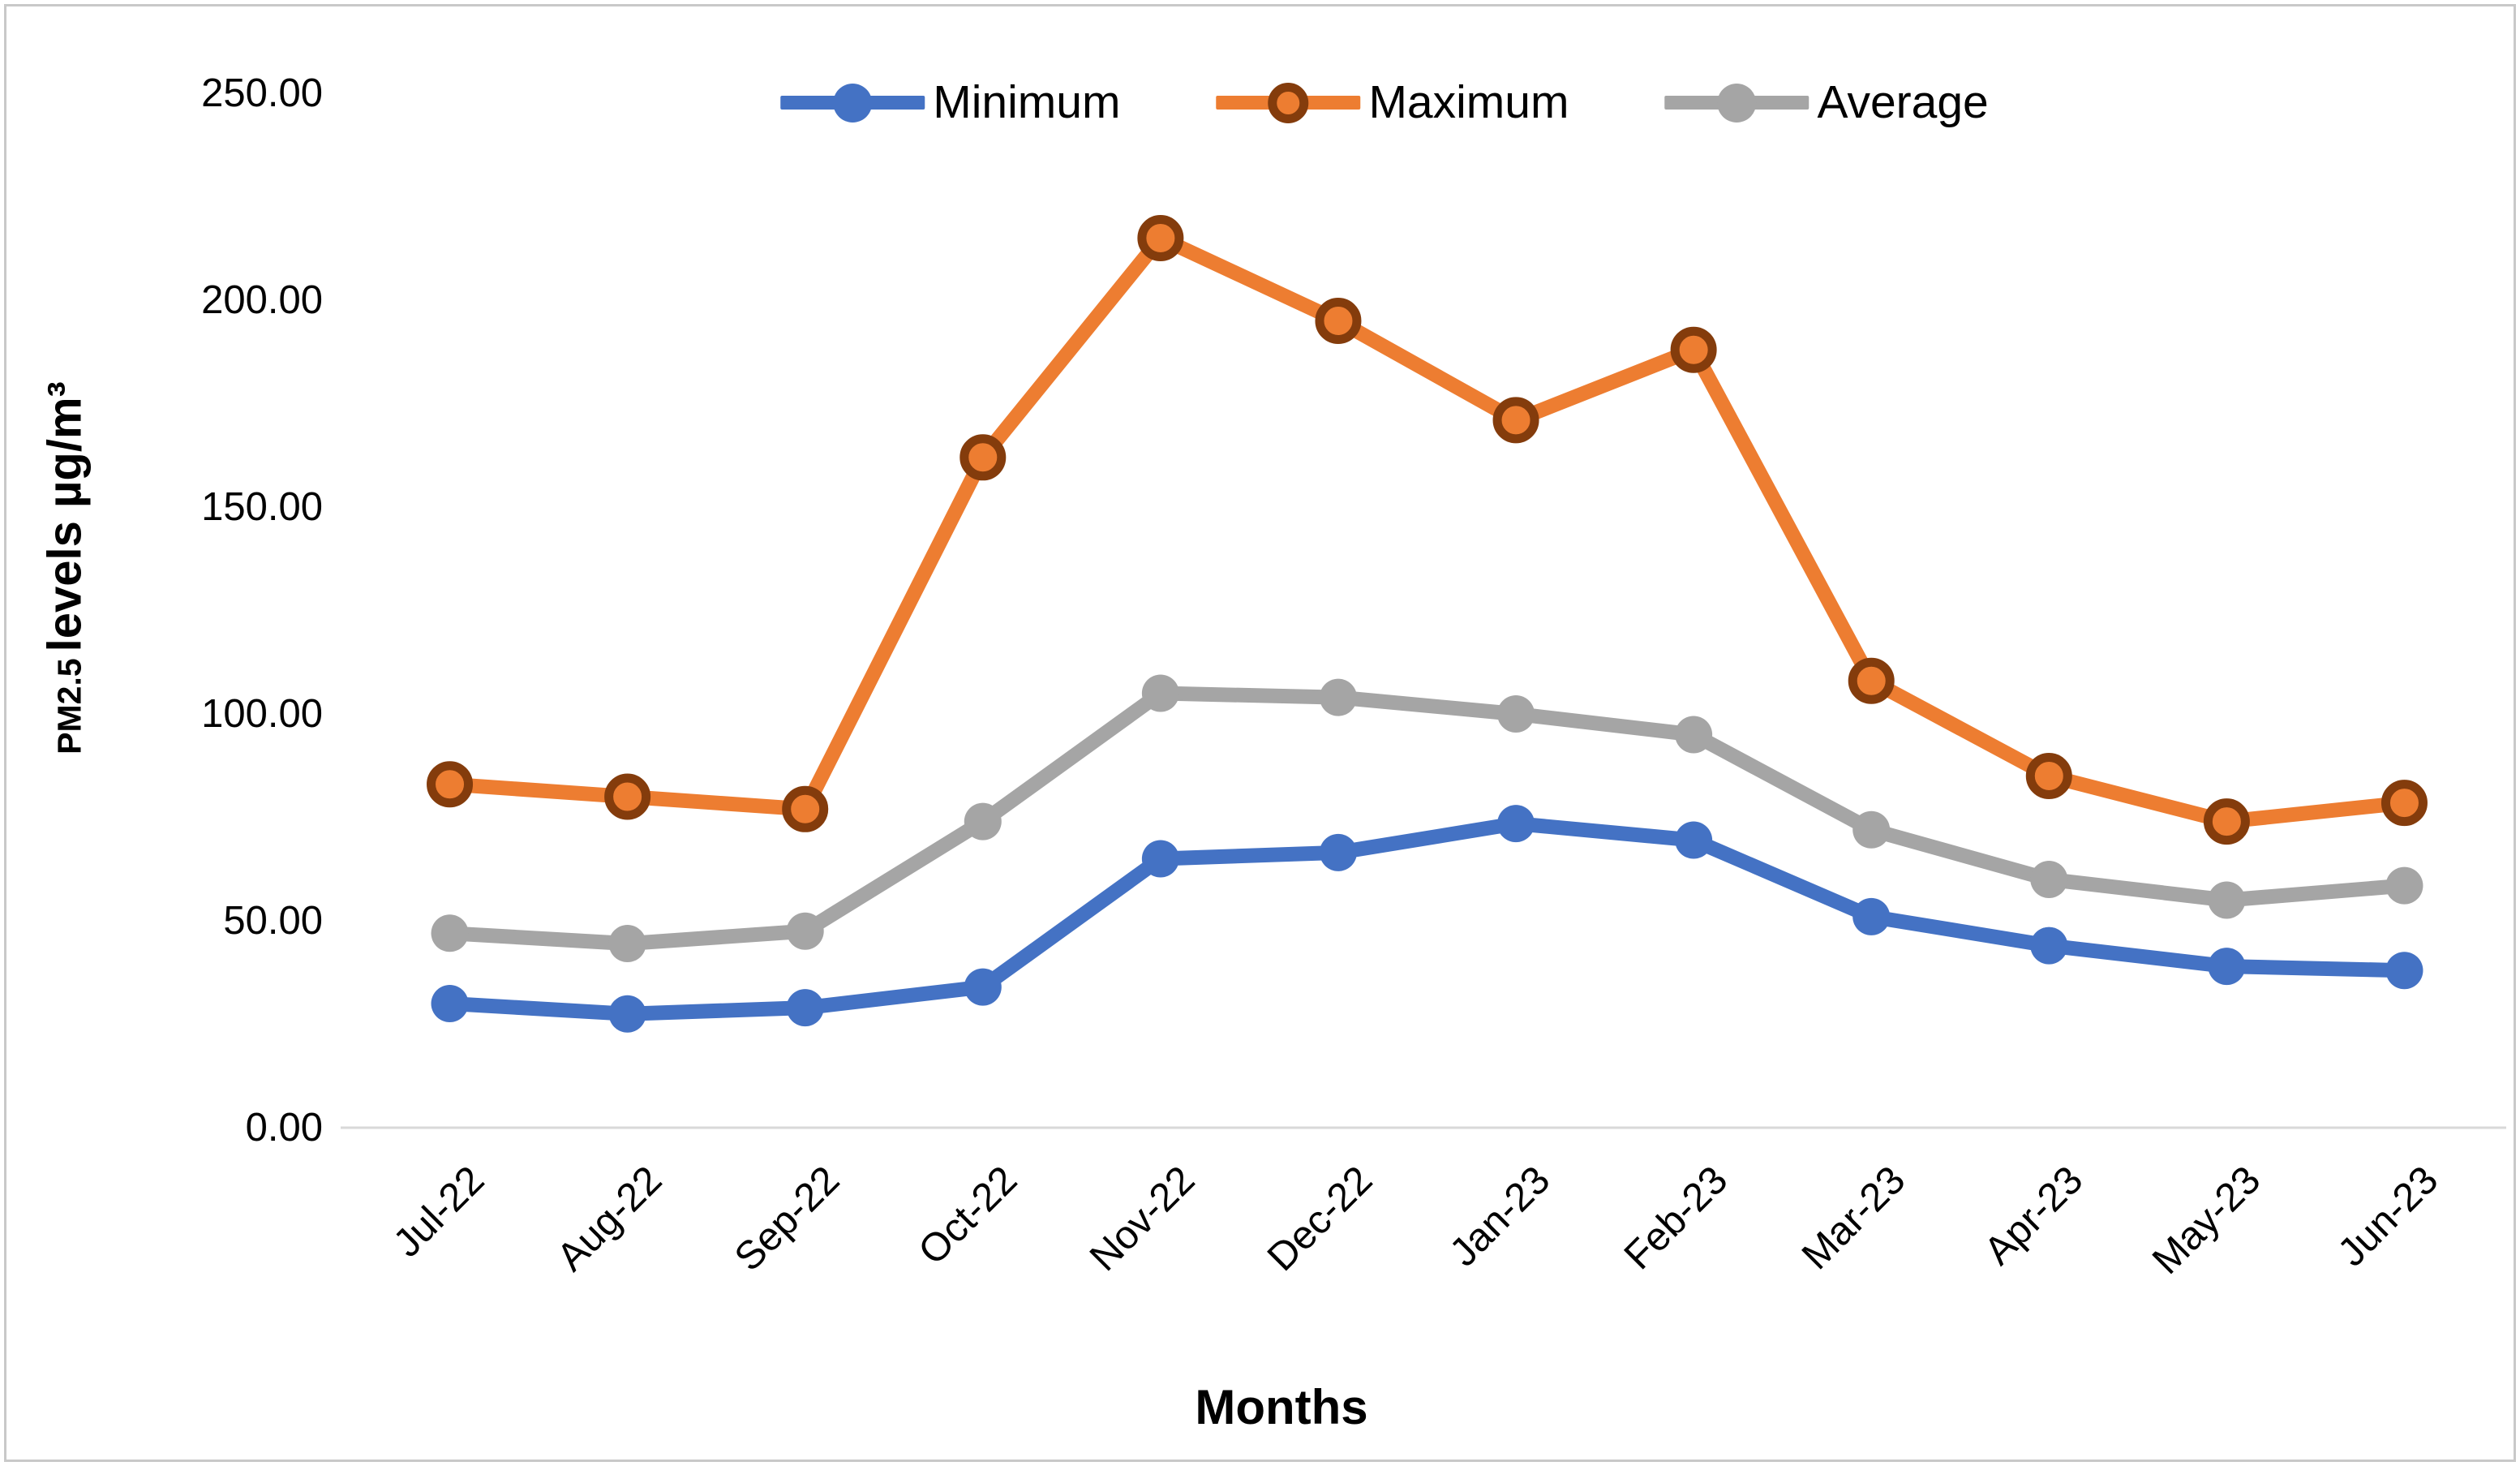 This screenshot has width=2520, height=1466. I want to click on legend-line-swatch-minimum, so click(852, 103).